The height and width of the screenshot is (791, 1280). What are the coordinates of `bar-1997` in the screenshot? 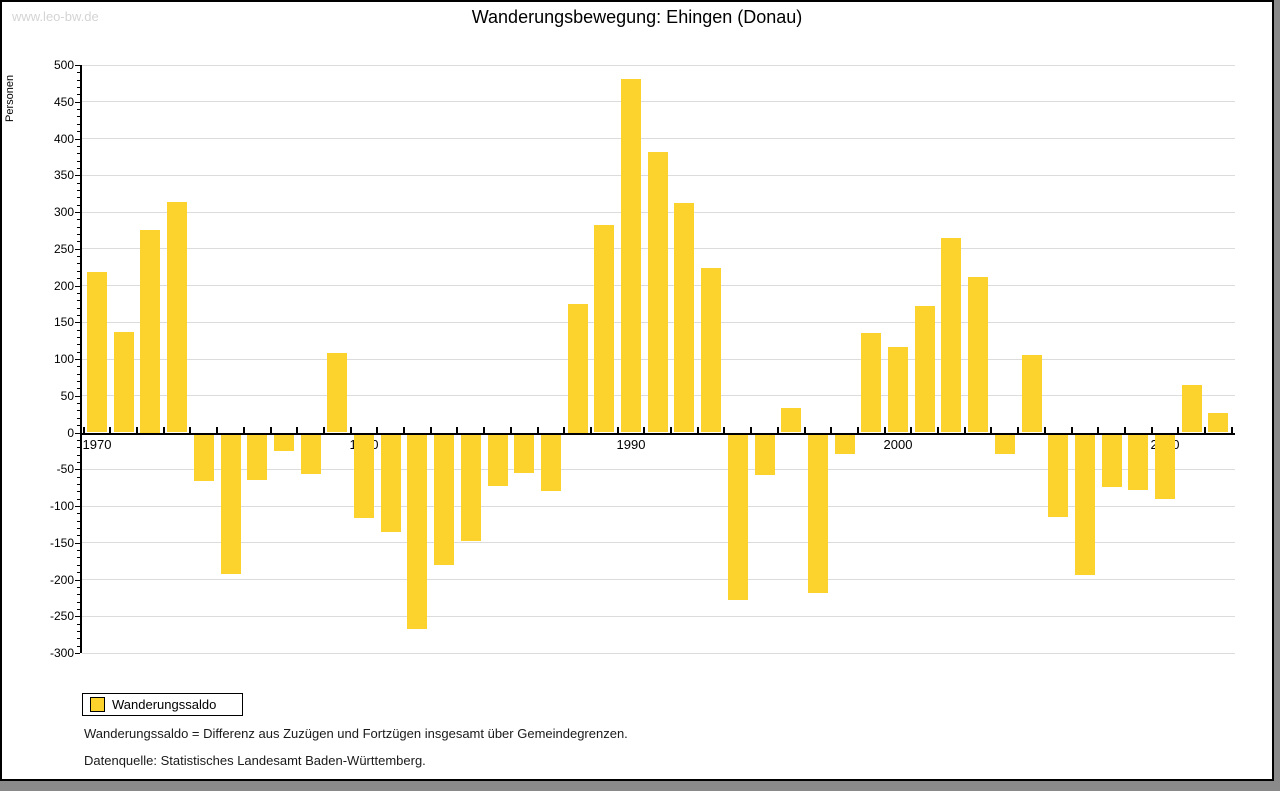 It's located at (817, 513).